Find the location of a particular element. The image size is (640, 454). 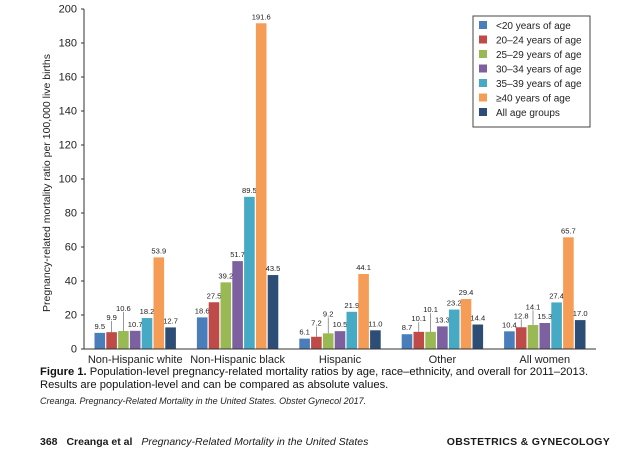

y-axis: 0 20 40 60 80 100 120 140 160 180 200 is located at coordinates (72, 180).